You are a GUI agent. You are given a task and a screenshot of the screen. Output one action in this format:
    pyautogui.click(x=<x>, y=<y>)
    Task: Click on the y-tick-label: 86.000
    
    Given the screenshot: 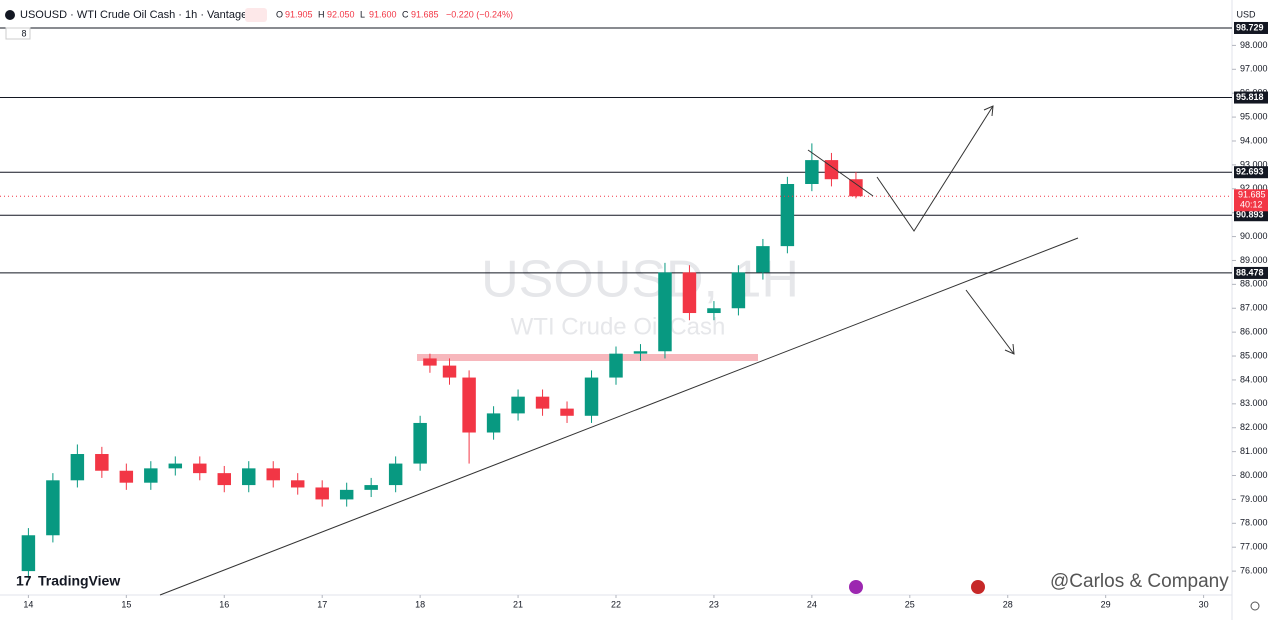 What is the action you would take?
    pyautogui.click(x=1254, y=332)
    